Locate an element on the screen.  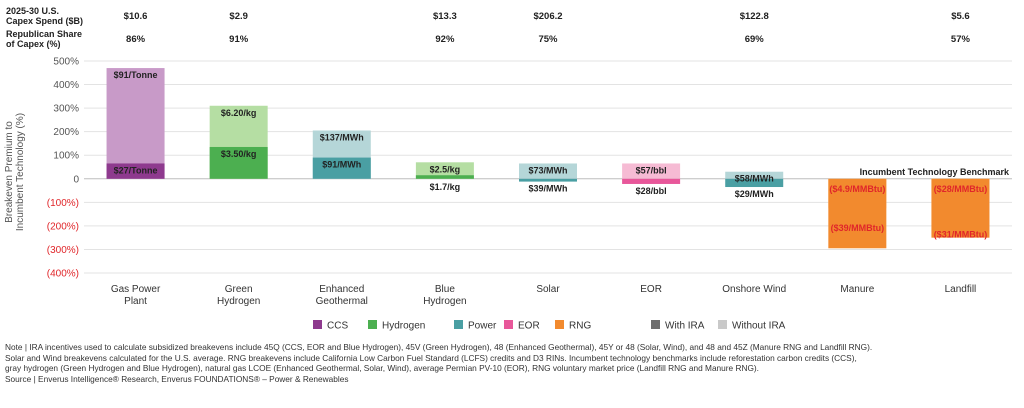
legend-label: Hydrogen is located at coordinates (403, 326).